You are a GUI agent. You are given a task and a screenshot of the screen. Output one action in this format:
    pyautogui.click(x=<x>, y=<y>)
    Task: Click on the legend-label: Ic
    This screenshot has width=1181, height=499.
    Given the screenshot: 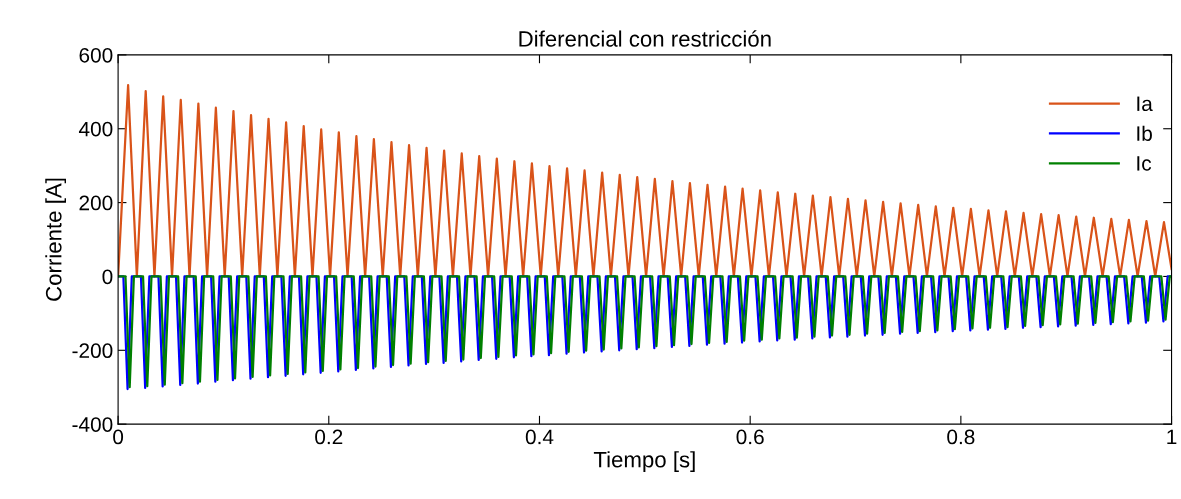 What is the action you would take?
    pyautogui.click(x=1144, y=163)
    